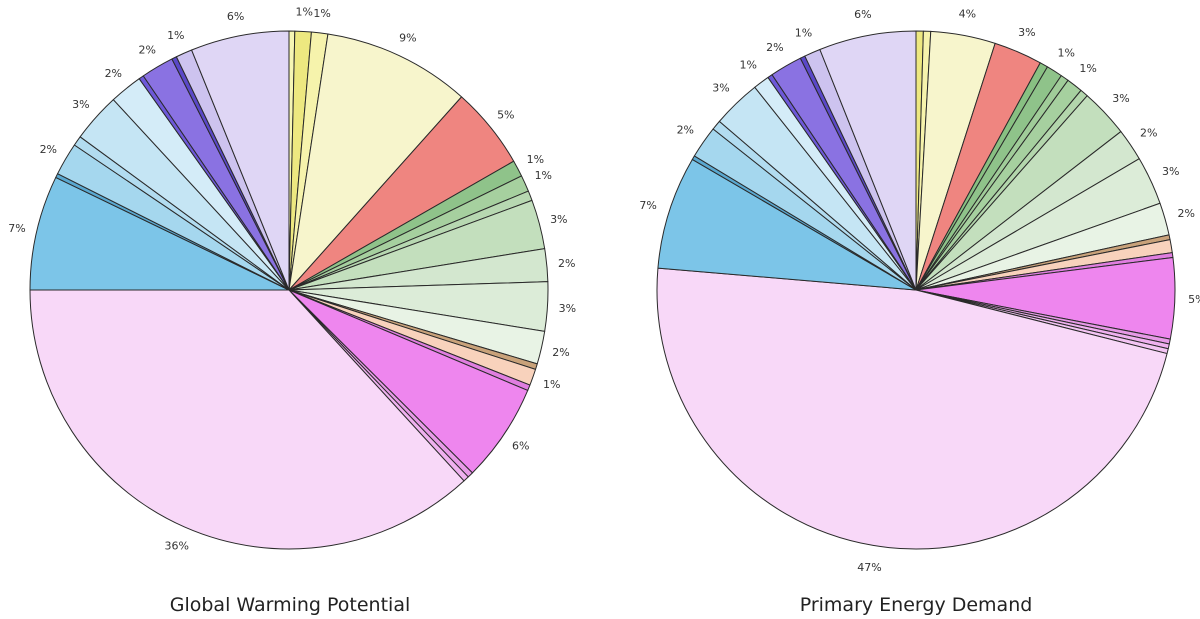  I want to click on slice-percent-label: 4%, so click(967, 14).